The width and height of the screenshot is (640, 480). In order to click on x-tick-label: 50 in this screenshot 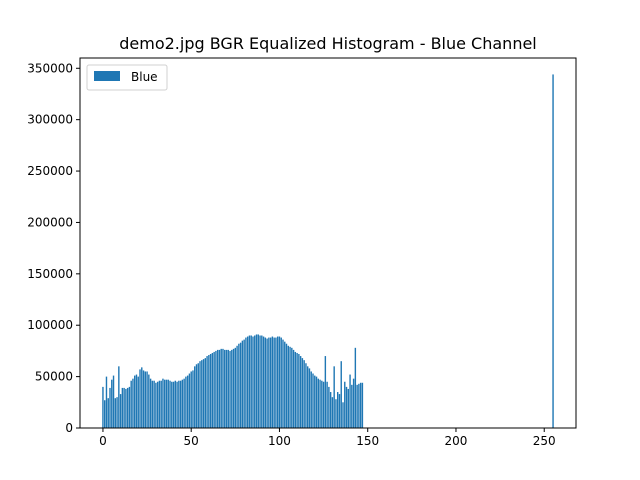, I will do `click(191, 441)`.